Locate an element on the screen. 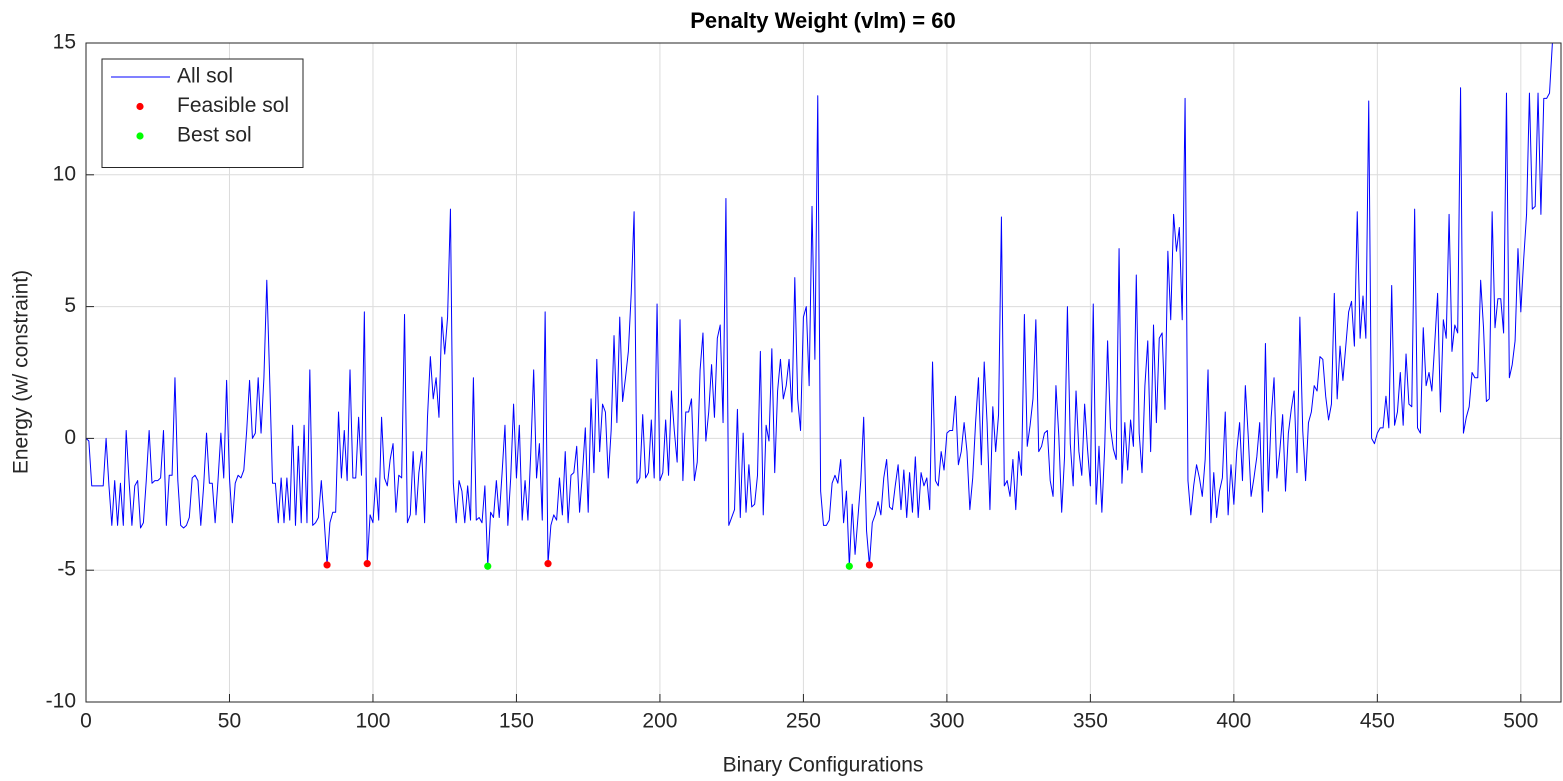  x-tick-label: 350 is located at coordinates (1090, 721).